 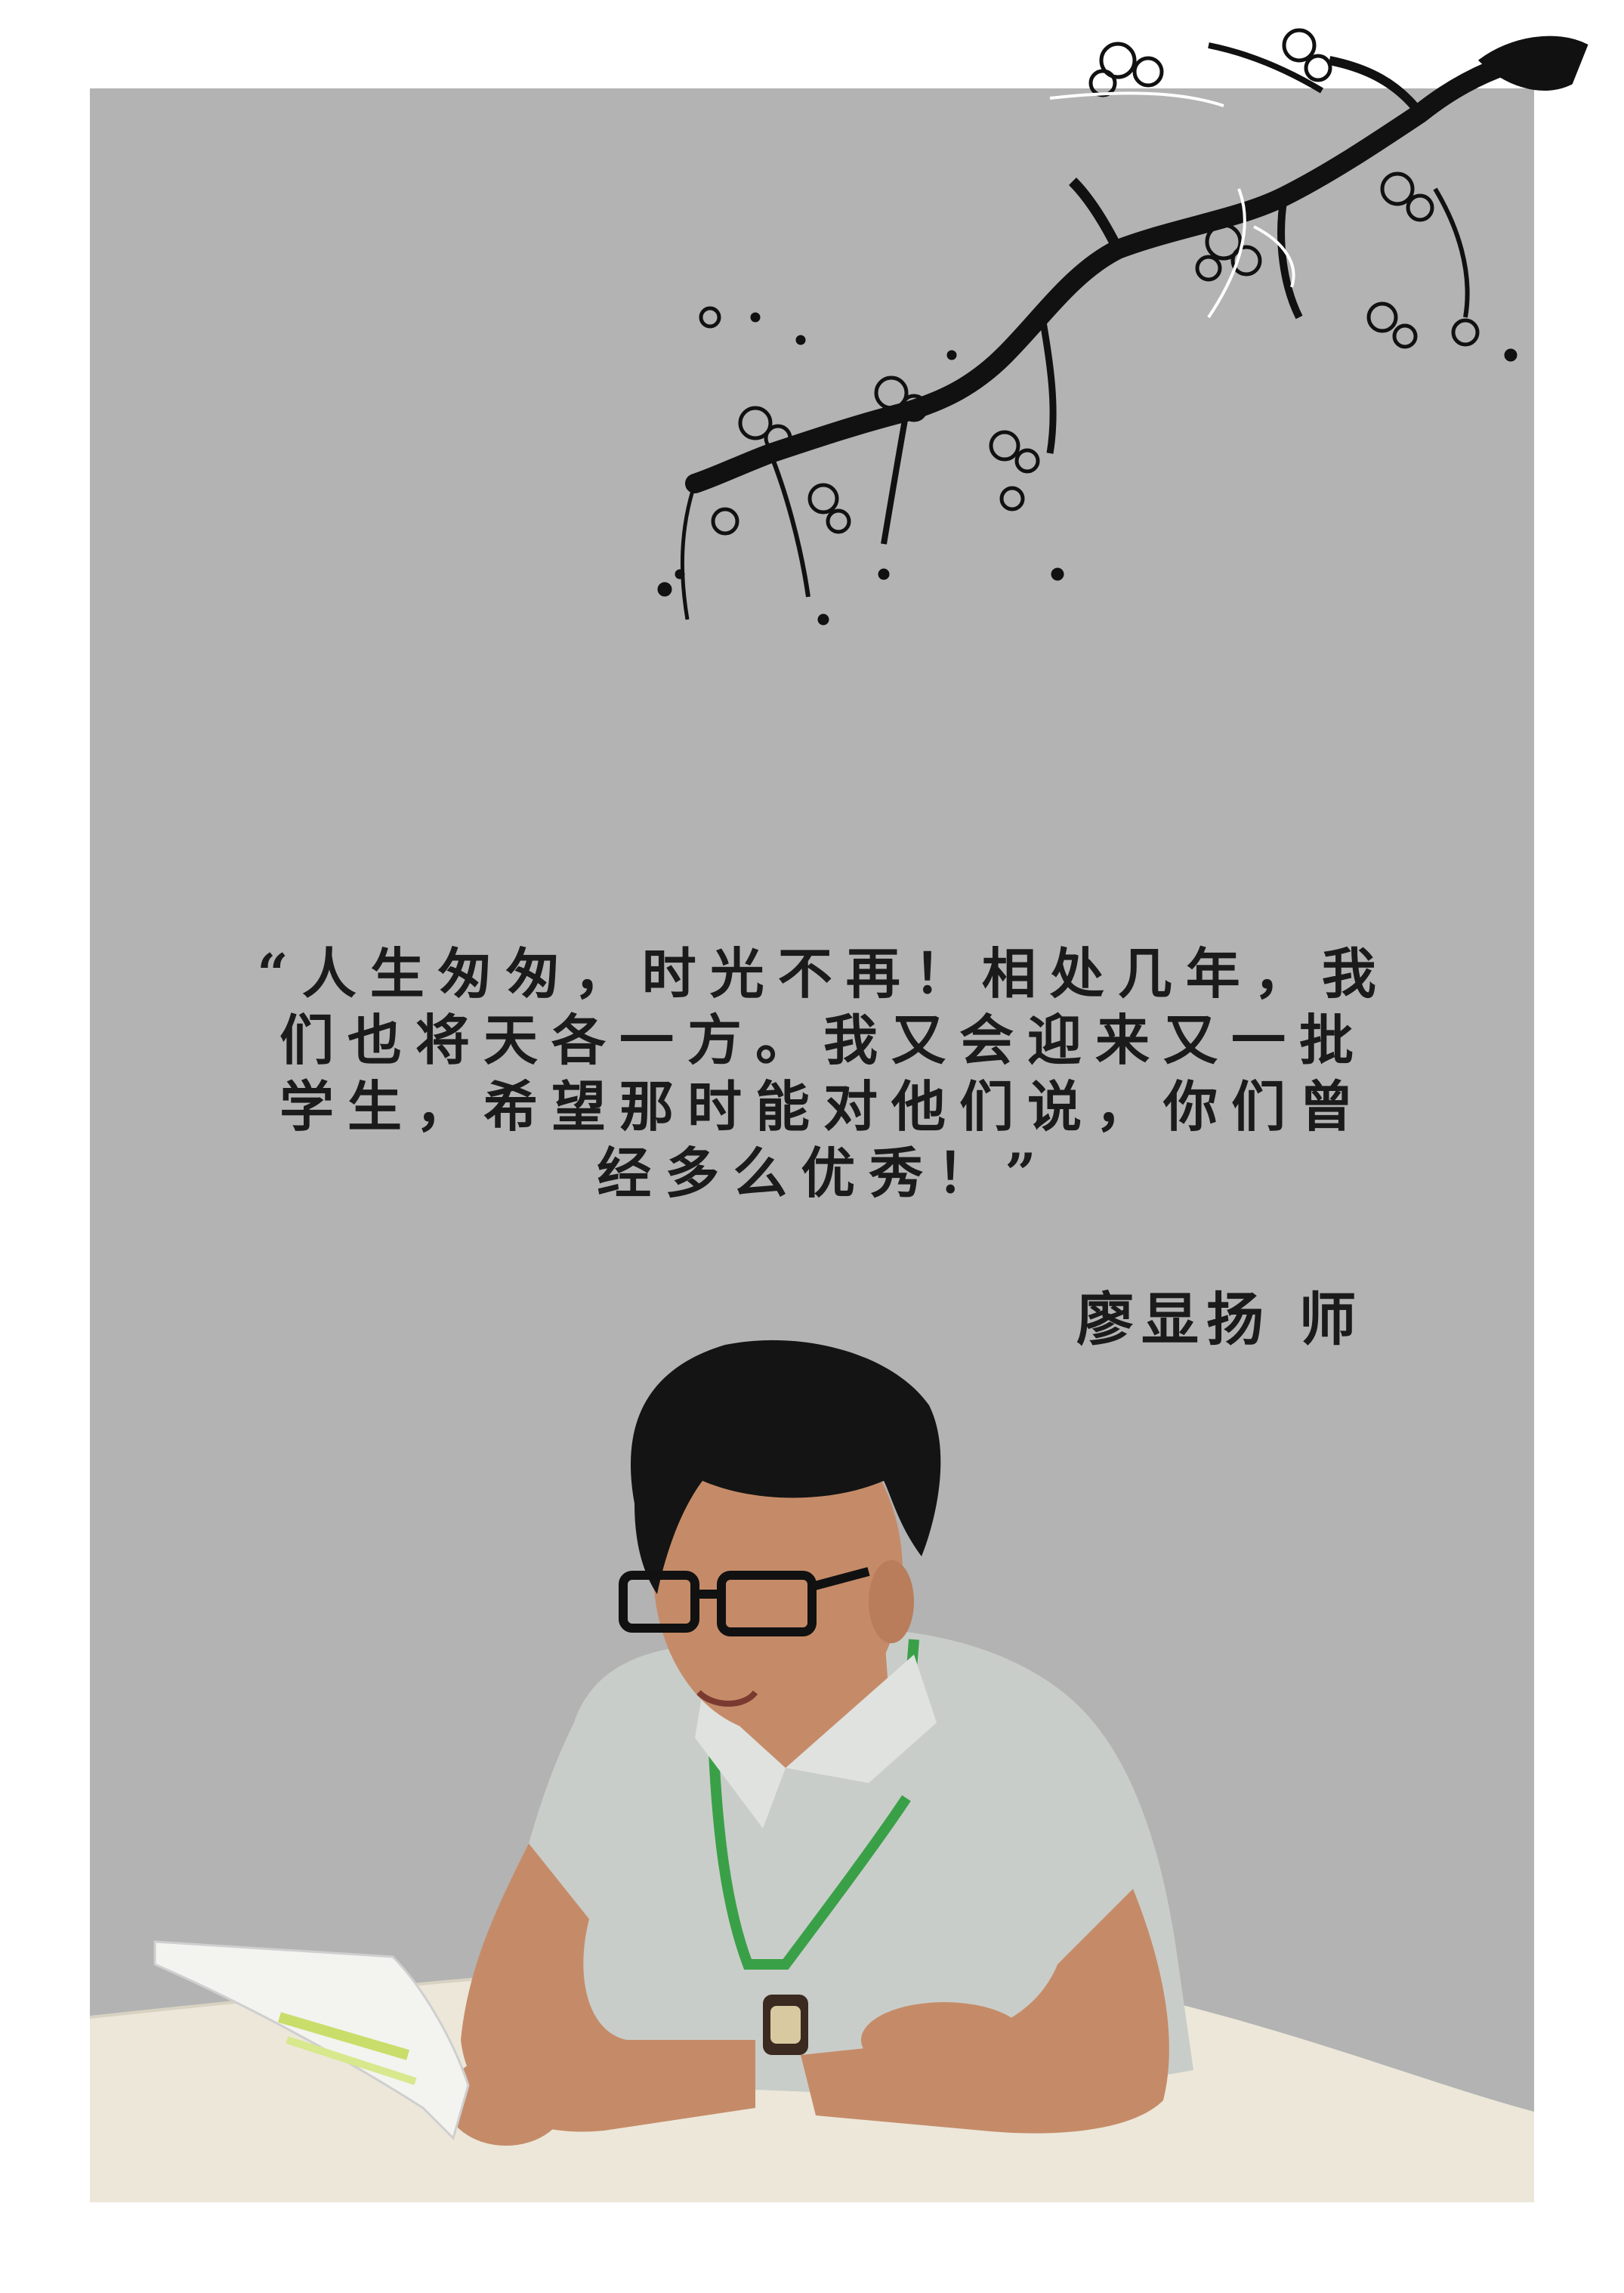 What do you see at coordinates (823, 1106) in the screenshot?
I see `quote-line: 学生，希望那时能对他们说，你们曾` at bounding box center [823, 1106].